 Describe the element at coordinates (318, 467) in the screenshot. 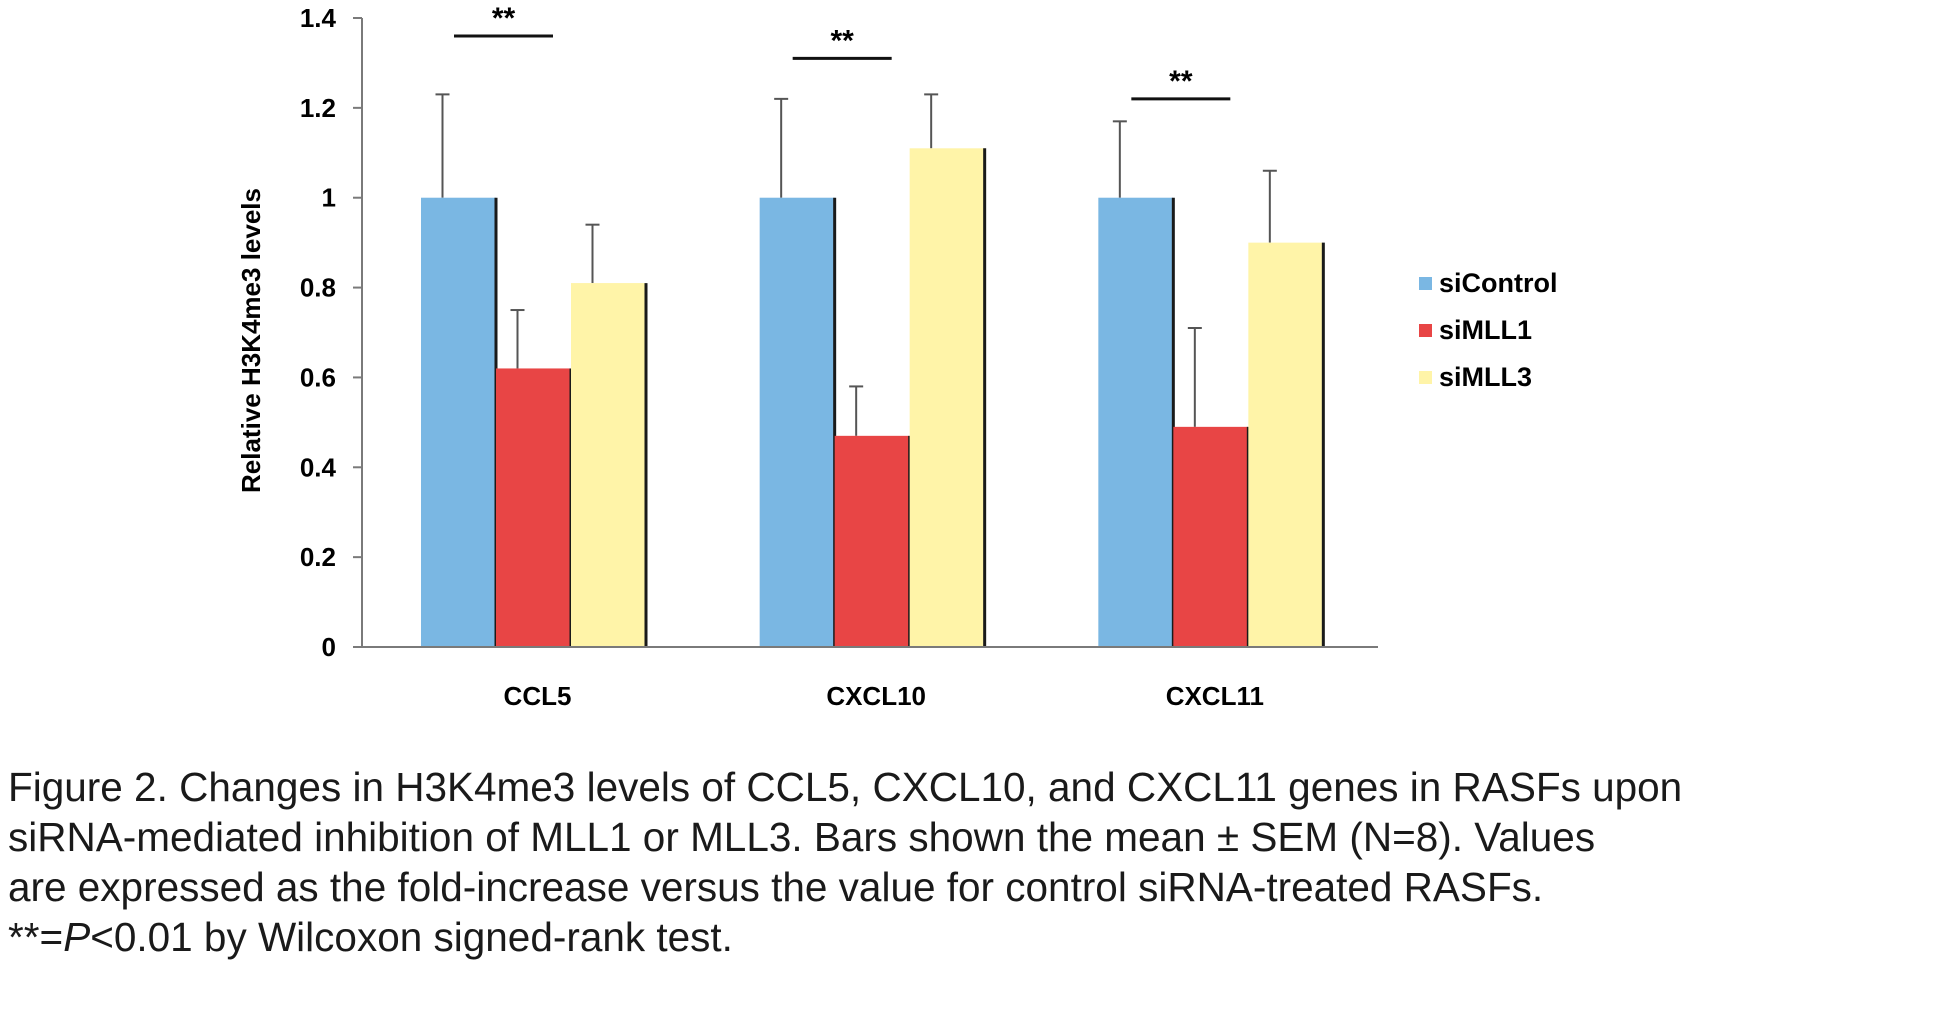

I see `y-tick-label: 0.4` at that location.